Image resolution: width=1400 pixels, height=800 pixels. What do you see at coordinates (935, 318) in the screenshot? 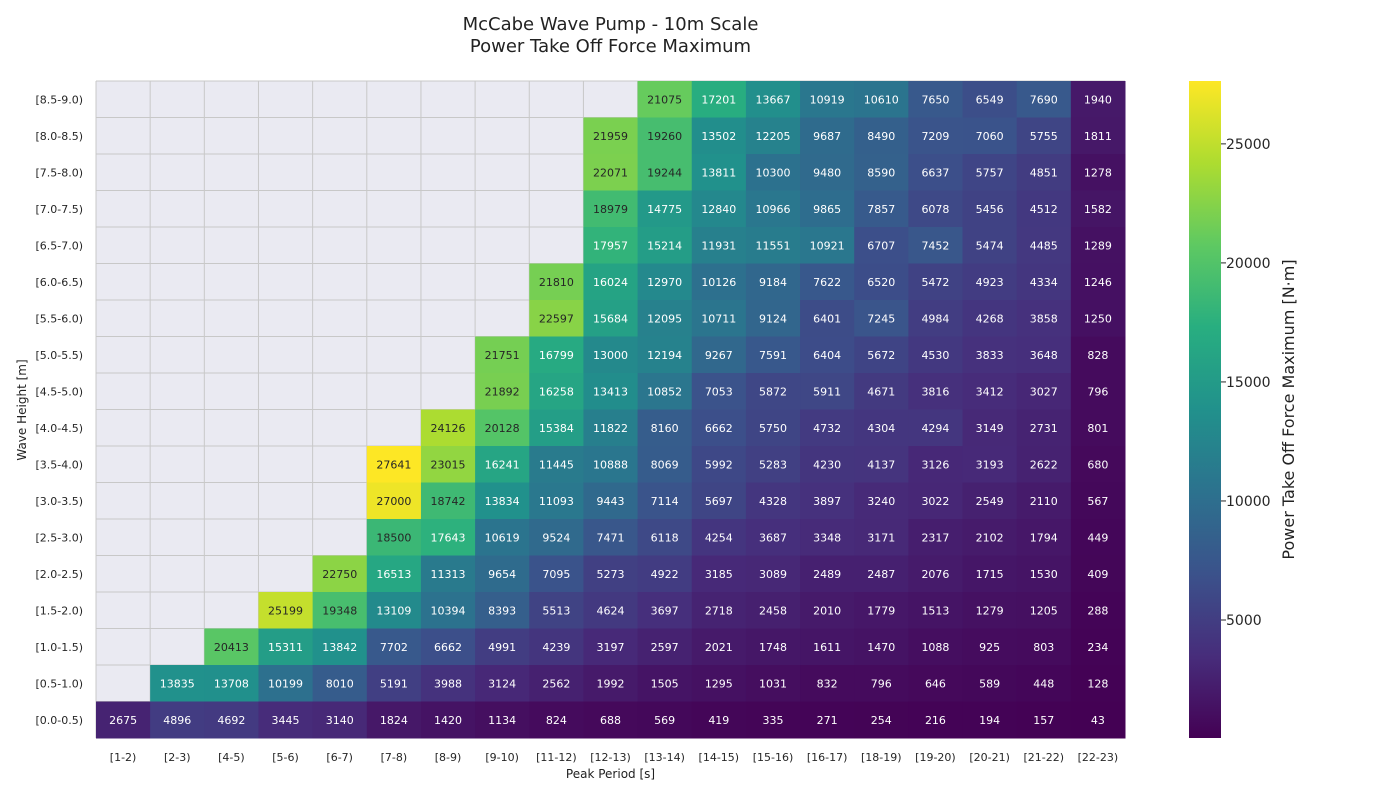
I see `cell-value-label: 4984` at bounding box center [935, 318].